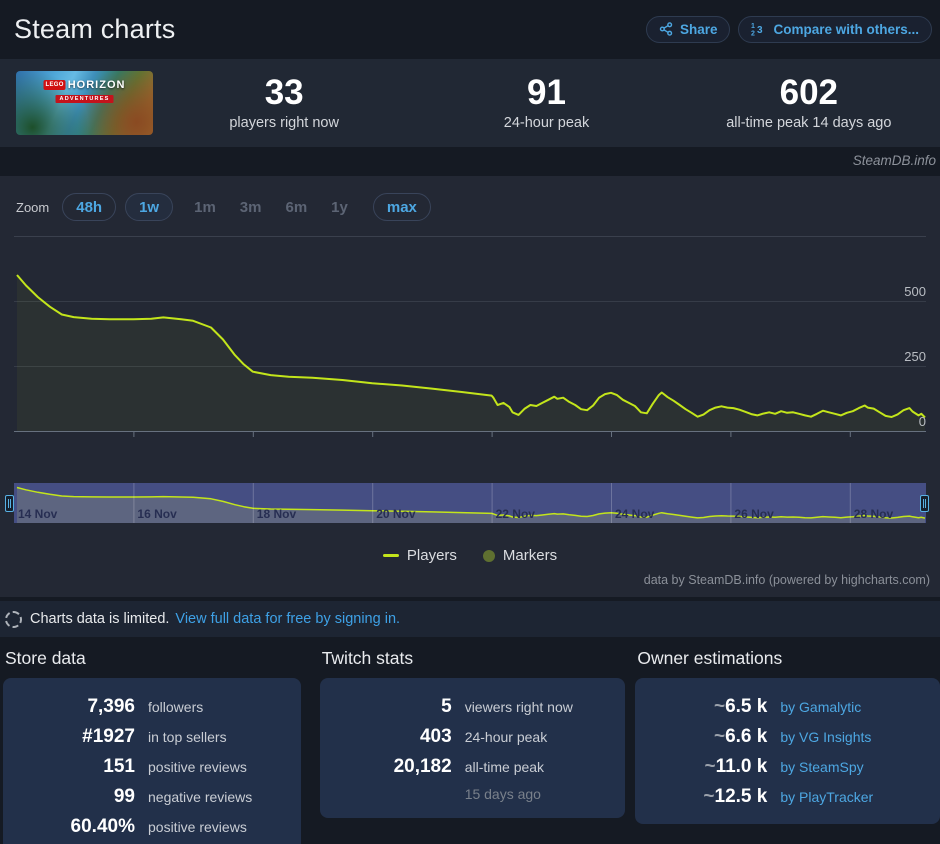 This screenshot has height=844, width=940. I want to click on stat-players-now: 33 players right now, so click(284, 102).